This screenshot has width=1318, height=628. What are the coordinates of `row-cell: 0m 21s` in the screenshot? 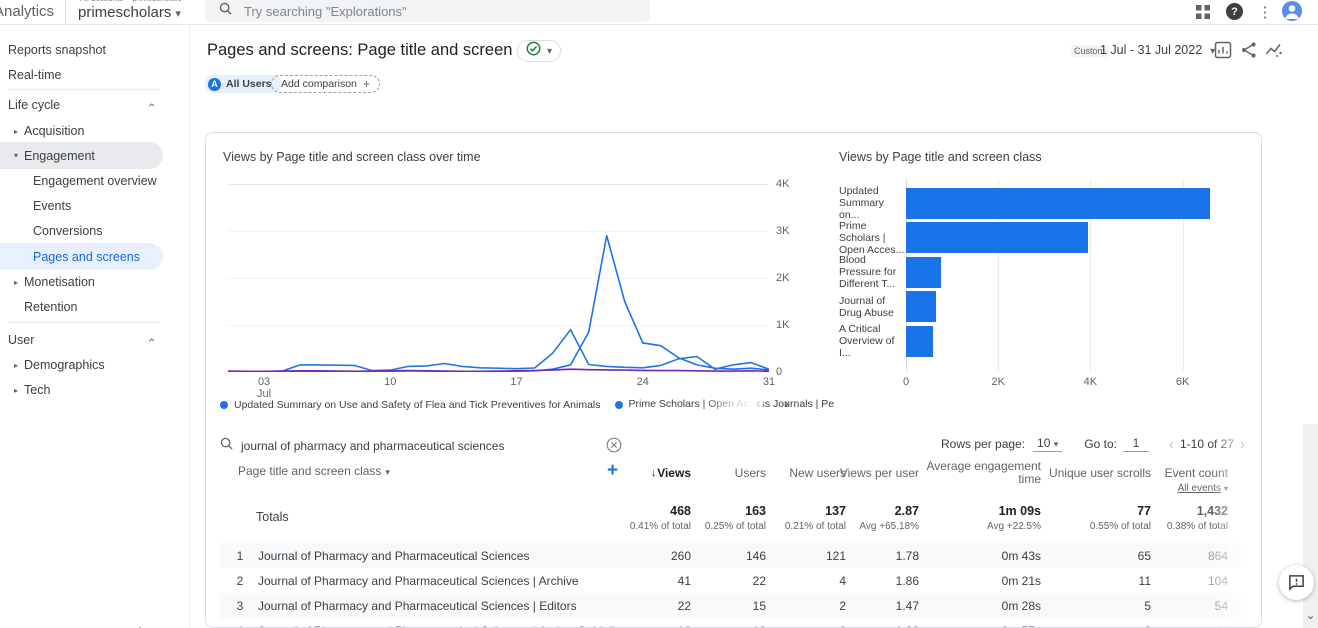 It's located at (1021, 581).